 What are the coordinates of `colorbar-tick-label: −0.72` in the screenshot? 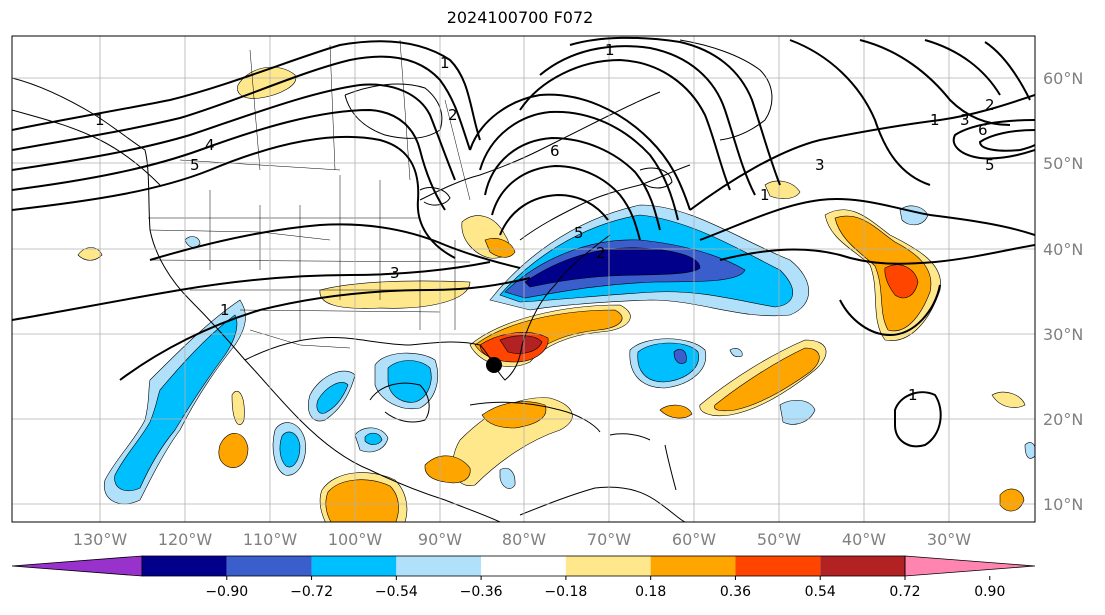 It's located at (311, 592).